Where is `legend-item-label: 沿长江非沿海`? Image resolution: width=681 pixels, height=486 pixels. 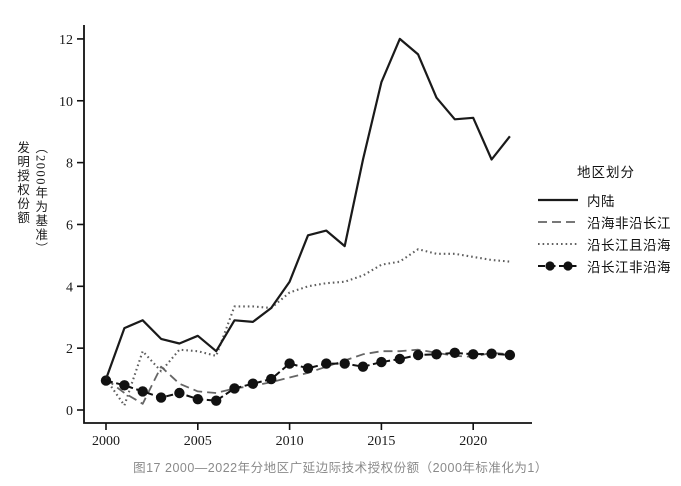
legend-item-label: 沿长江非沿海 is located at coordinates (629, 267).